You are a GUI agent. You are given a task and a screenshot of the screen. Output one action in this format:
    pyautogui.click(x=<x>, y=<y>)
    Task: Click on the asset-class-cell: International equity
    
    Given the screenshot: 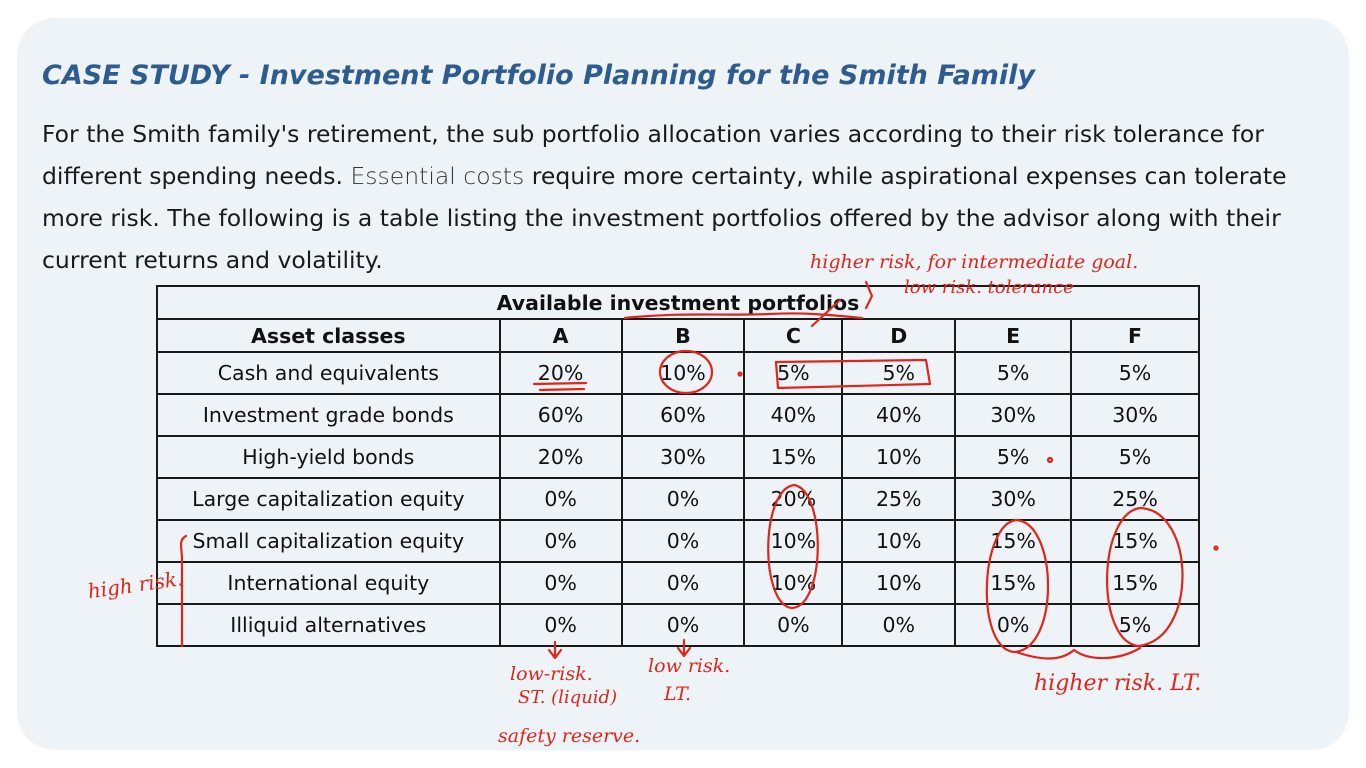 What is the action you would take?
    pyautogui.click(x=328, y=583)
    